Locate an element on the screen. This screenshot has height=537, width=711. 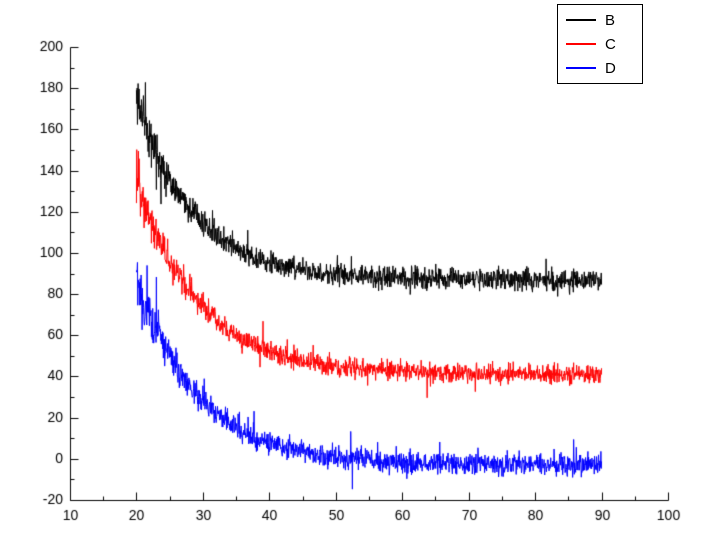
legend: B C D is located at coordinates (600, 44).